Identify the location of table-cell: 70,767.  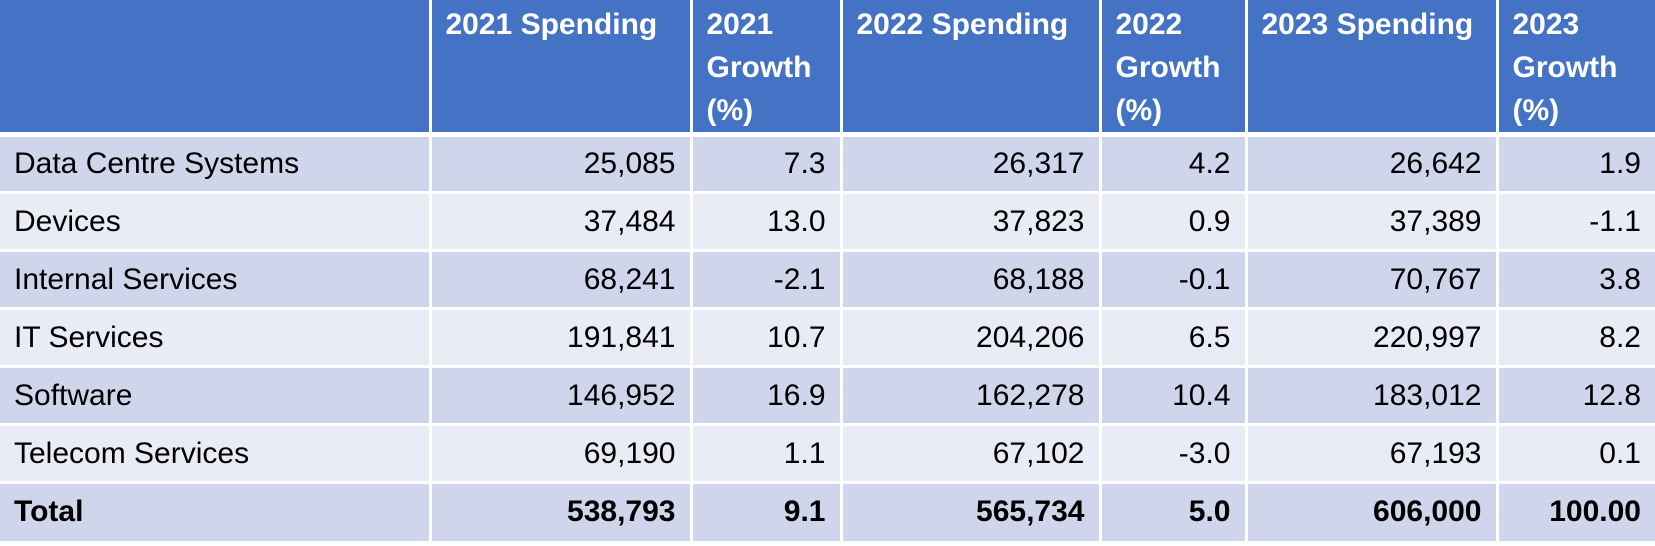
(1372, 280).